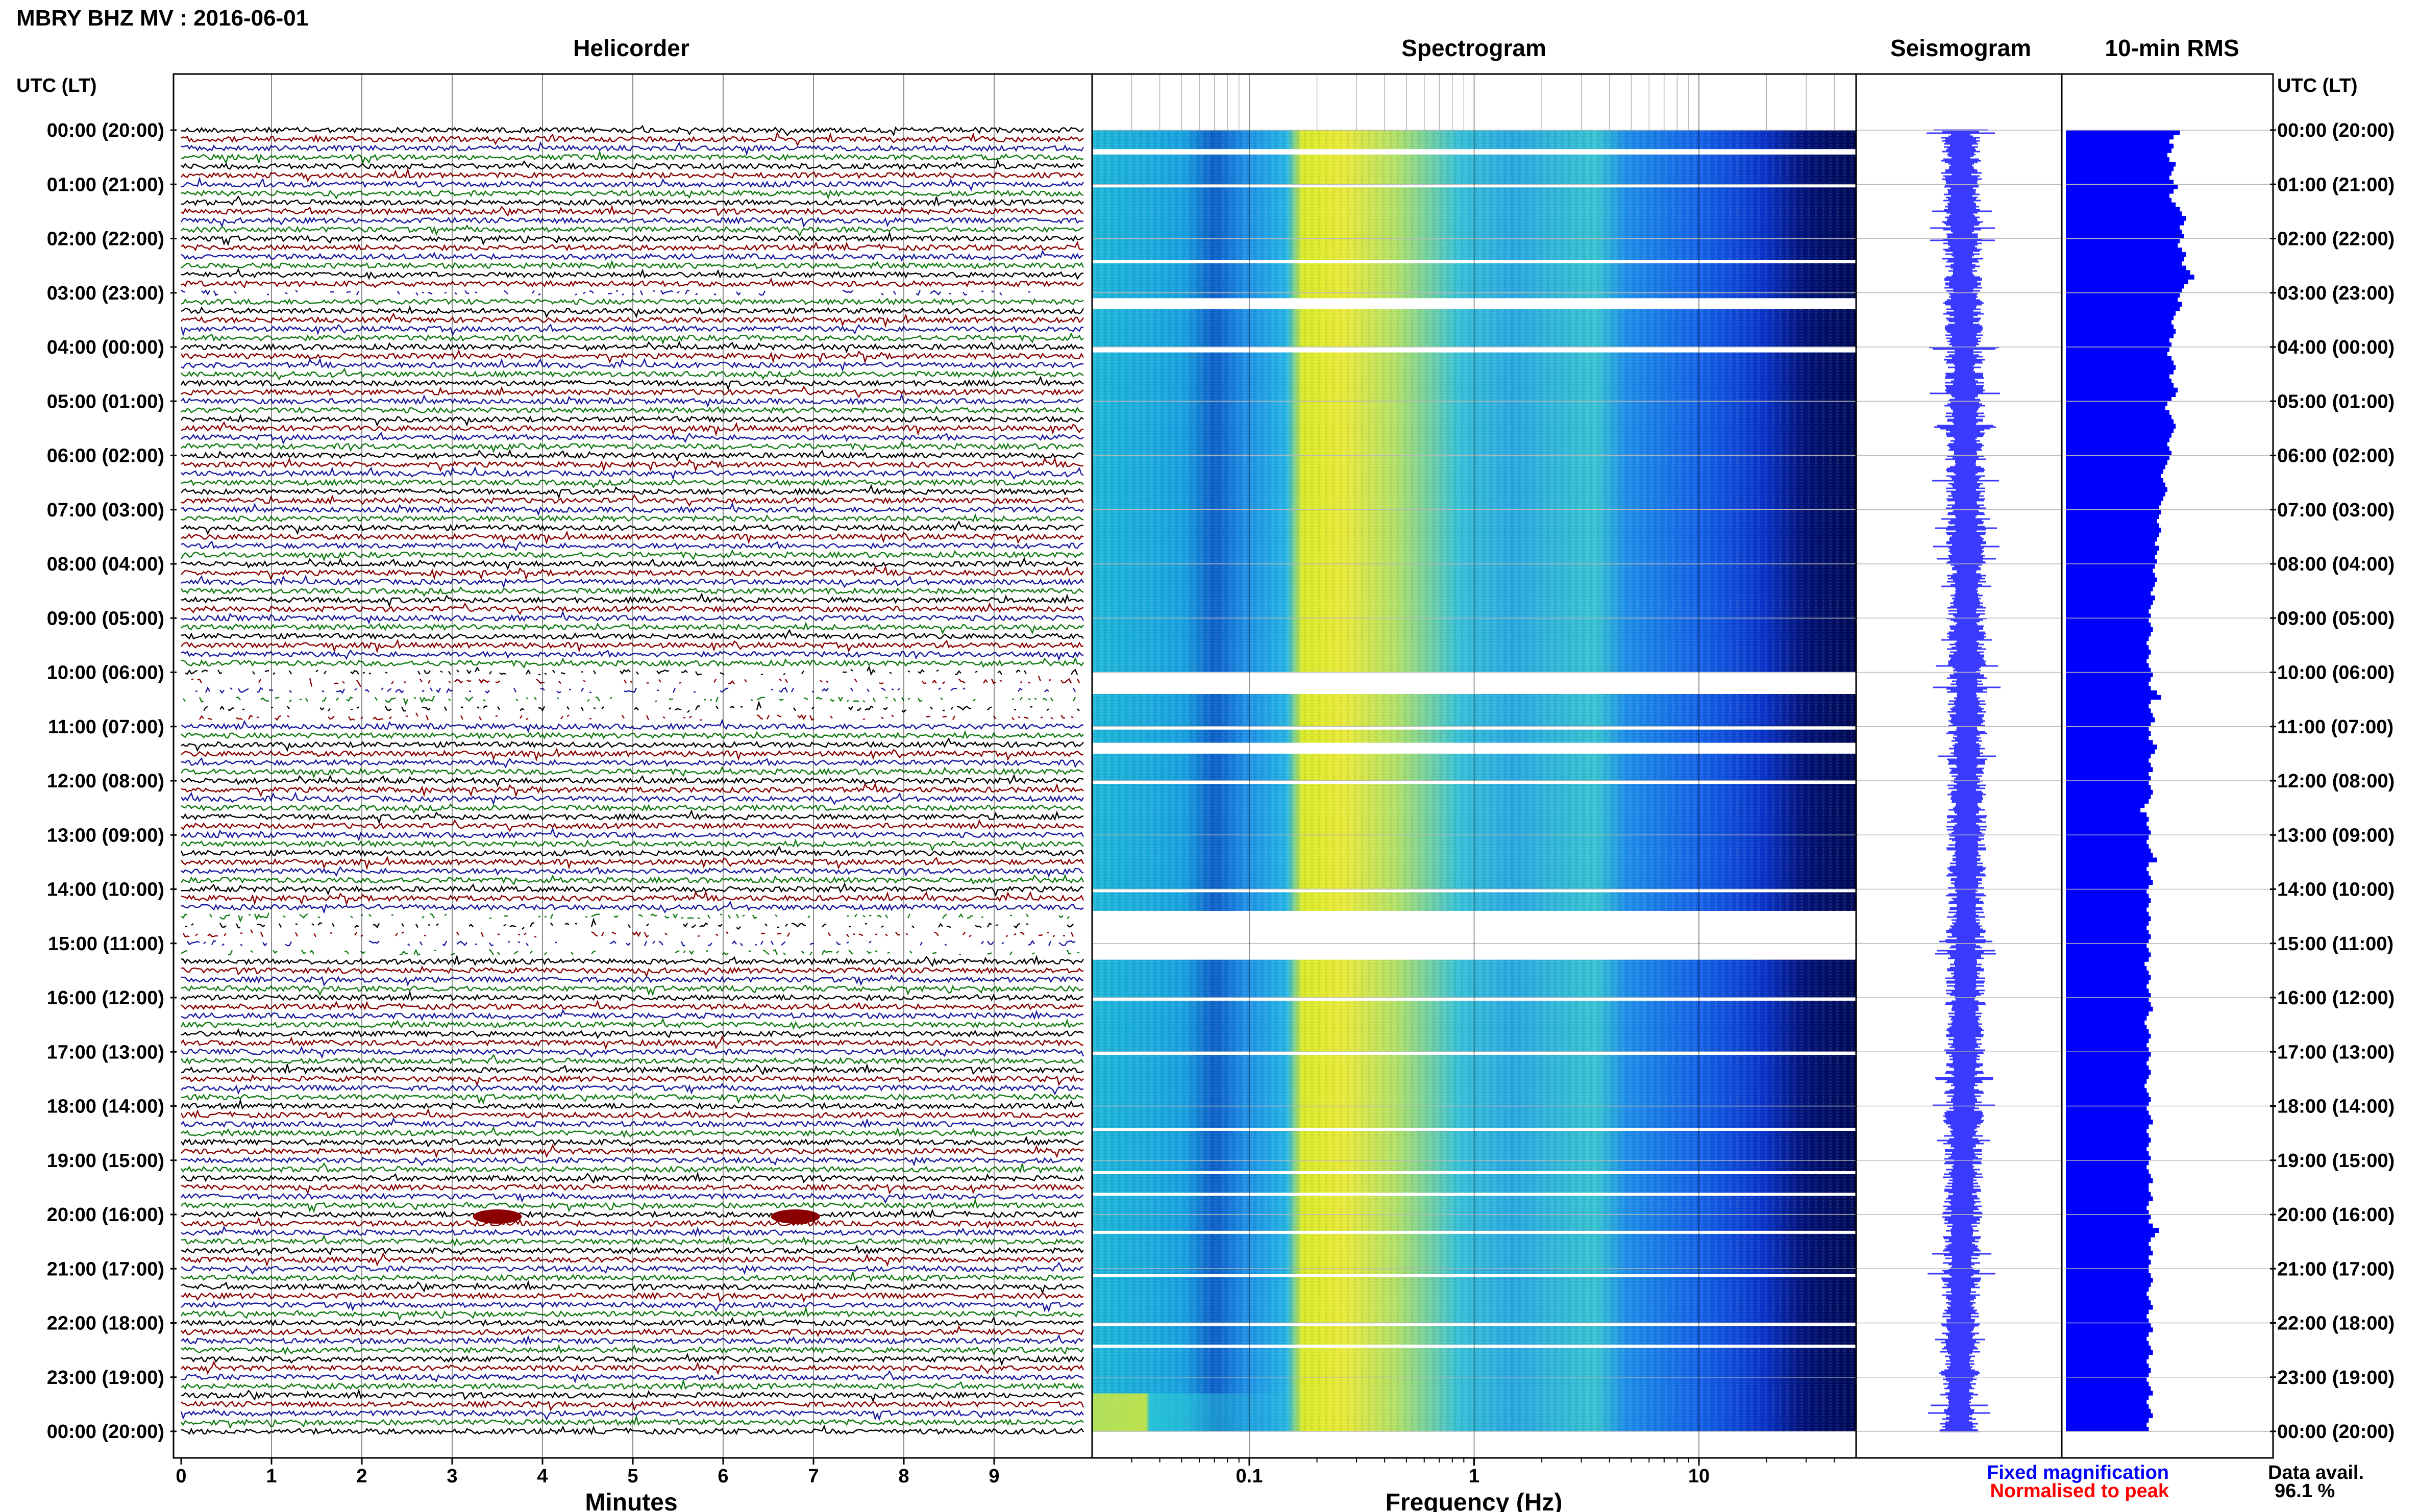 This screenshot has width=2419, height=1512. What do you see at coordinates (105, 1161) in the screenshot?
I see `time-label-left: 19:00 (15:00)` at bounding box center [105, 1161].